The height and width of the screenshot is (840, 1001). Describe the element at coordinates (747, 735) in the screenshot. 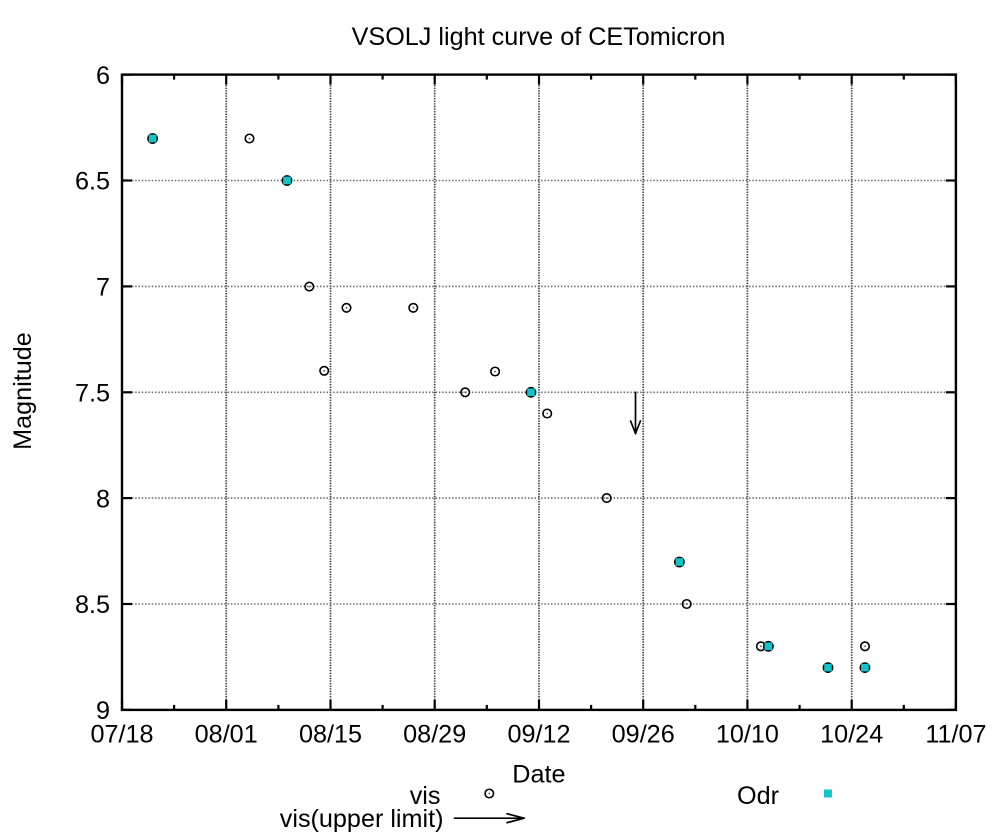

I see `svg-text: 10/10` at that location.